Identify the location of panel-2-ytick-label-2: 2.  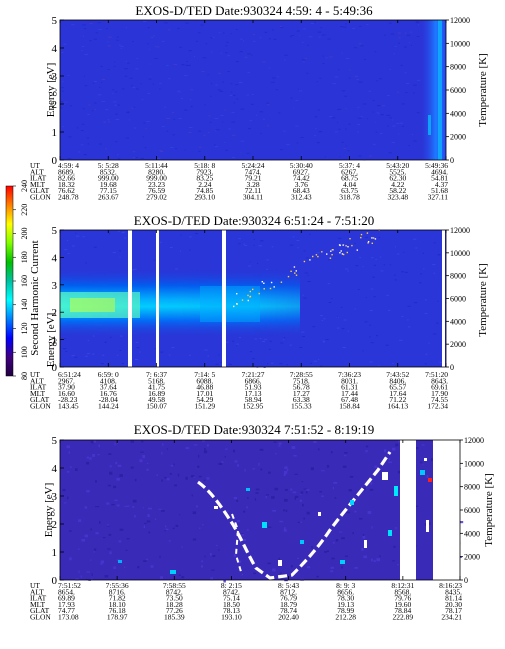
(55, 313).